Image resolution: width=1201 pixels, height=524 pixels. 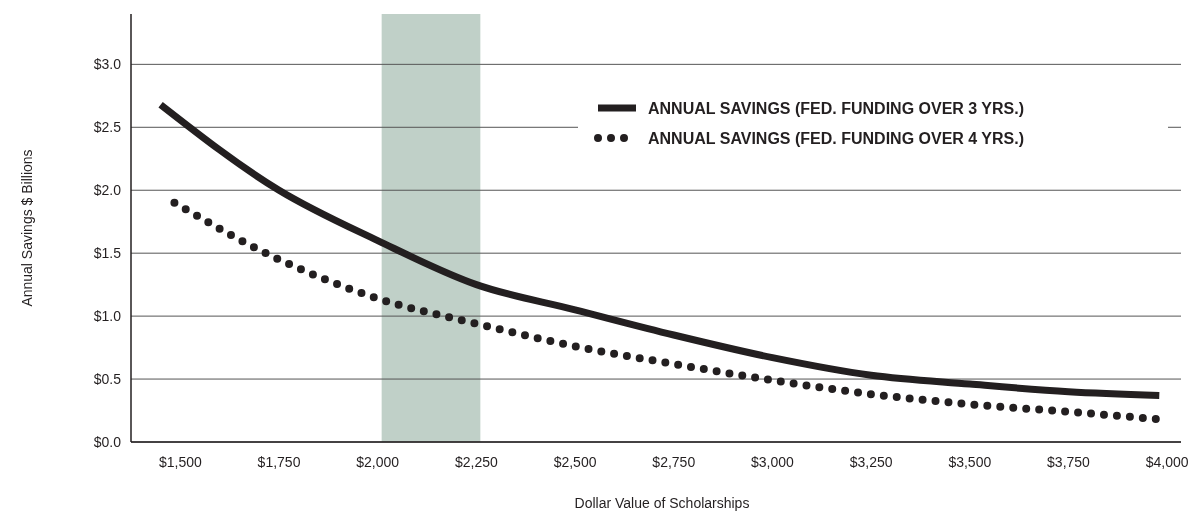 What do you see at coordinates (107, 253) in the screenshot?
I see `y-tick-label: $1.5` at bounding box center [107, 253].